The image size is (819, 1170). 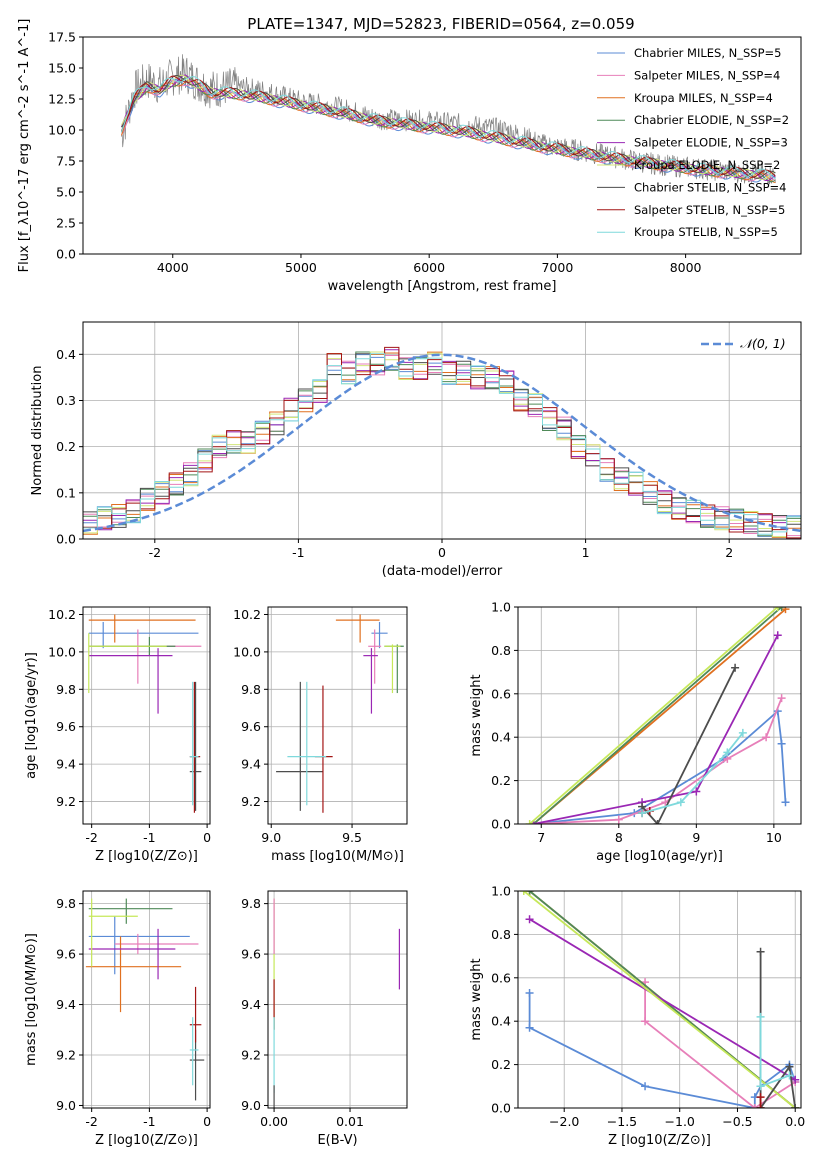 What do you see at coordinates (442, 552) in the screenshot?
I see `x-tick-label: 0` at bounding box center [442, 552].